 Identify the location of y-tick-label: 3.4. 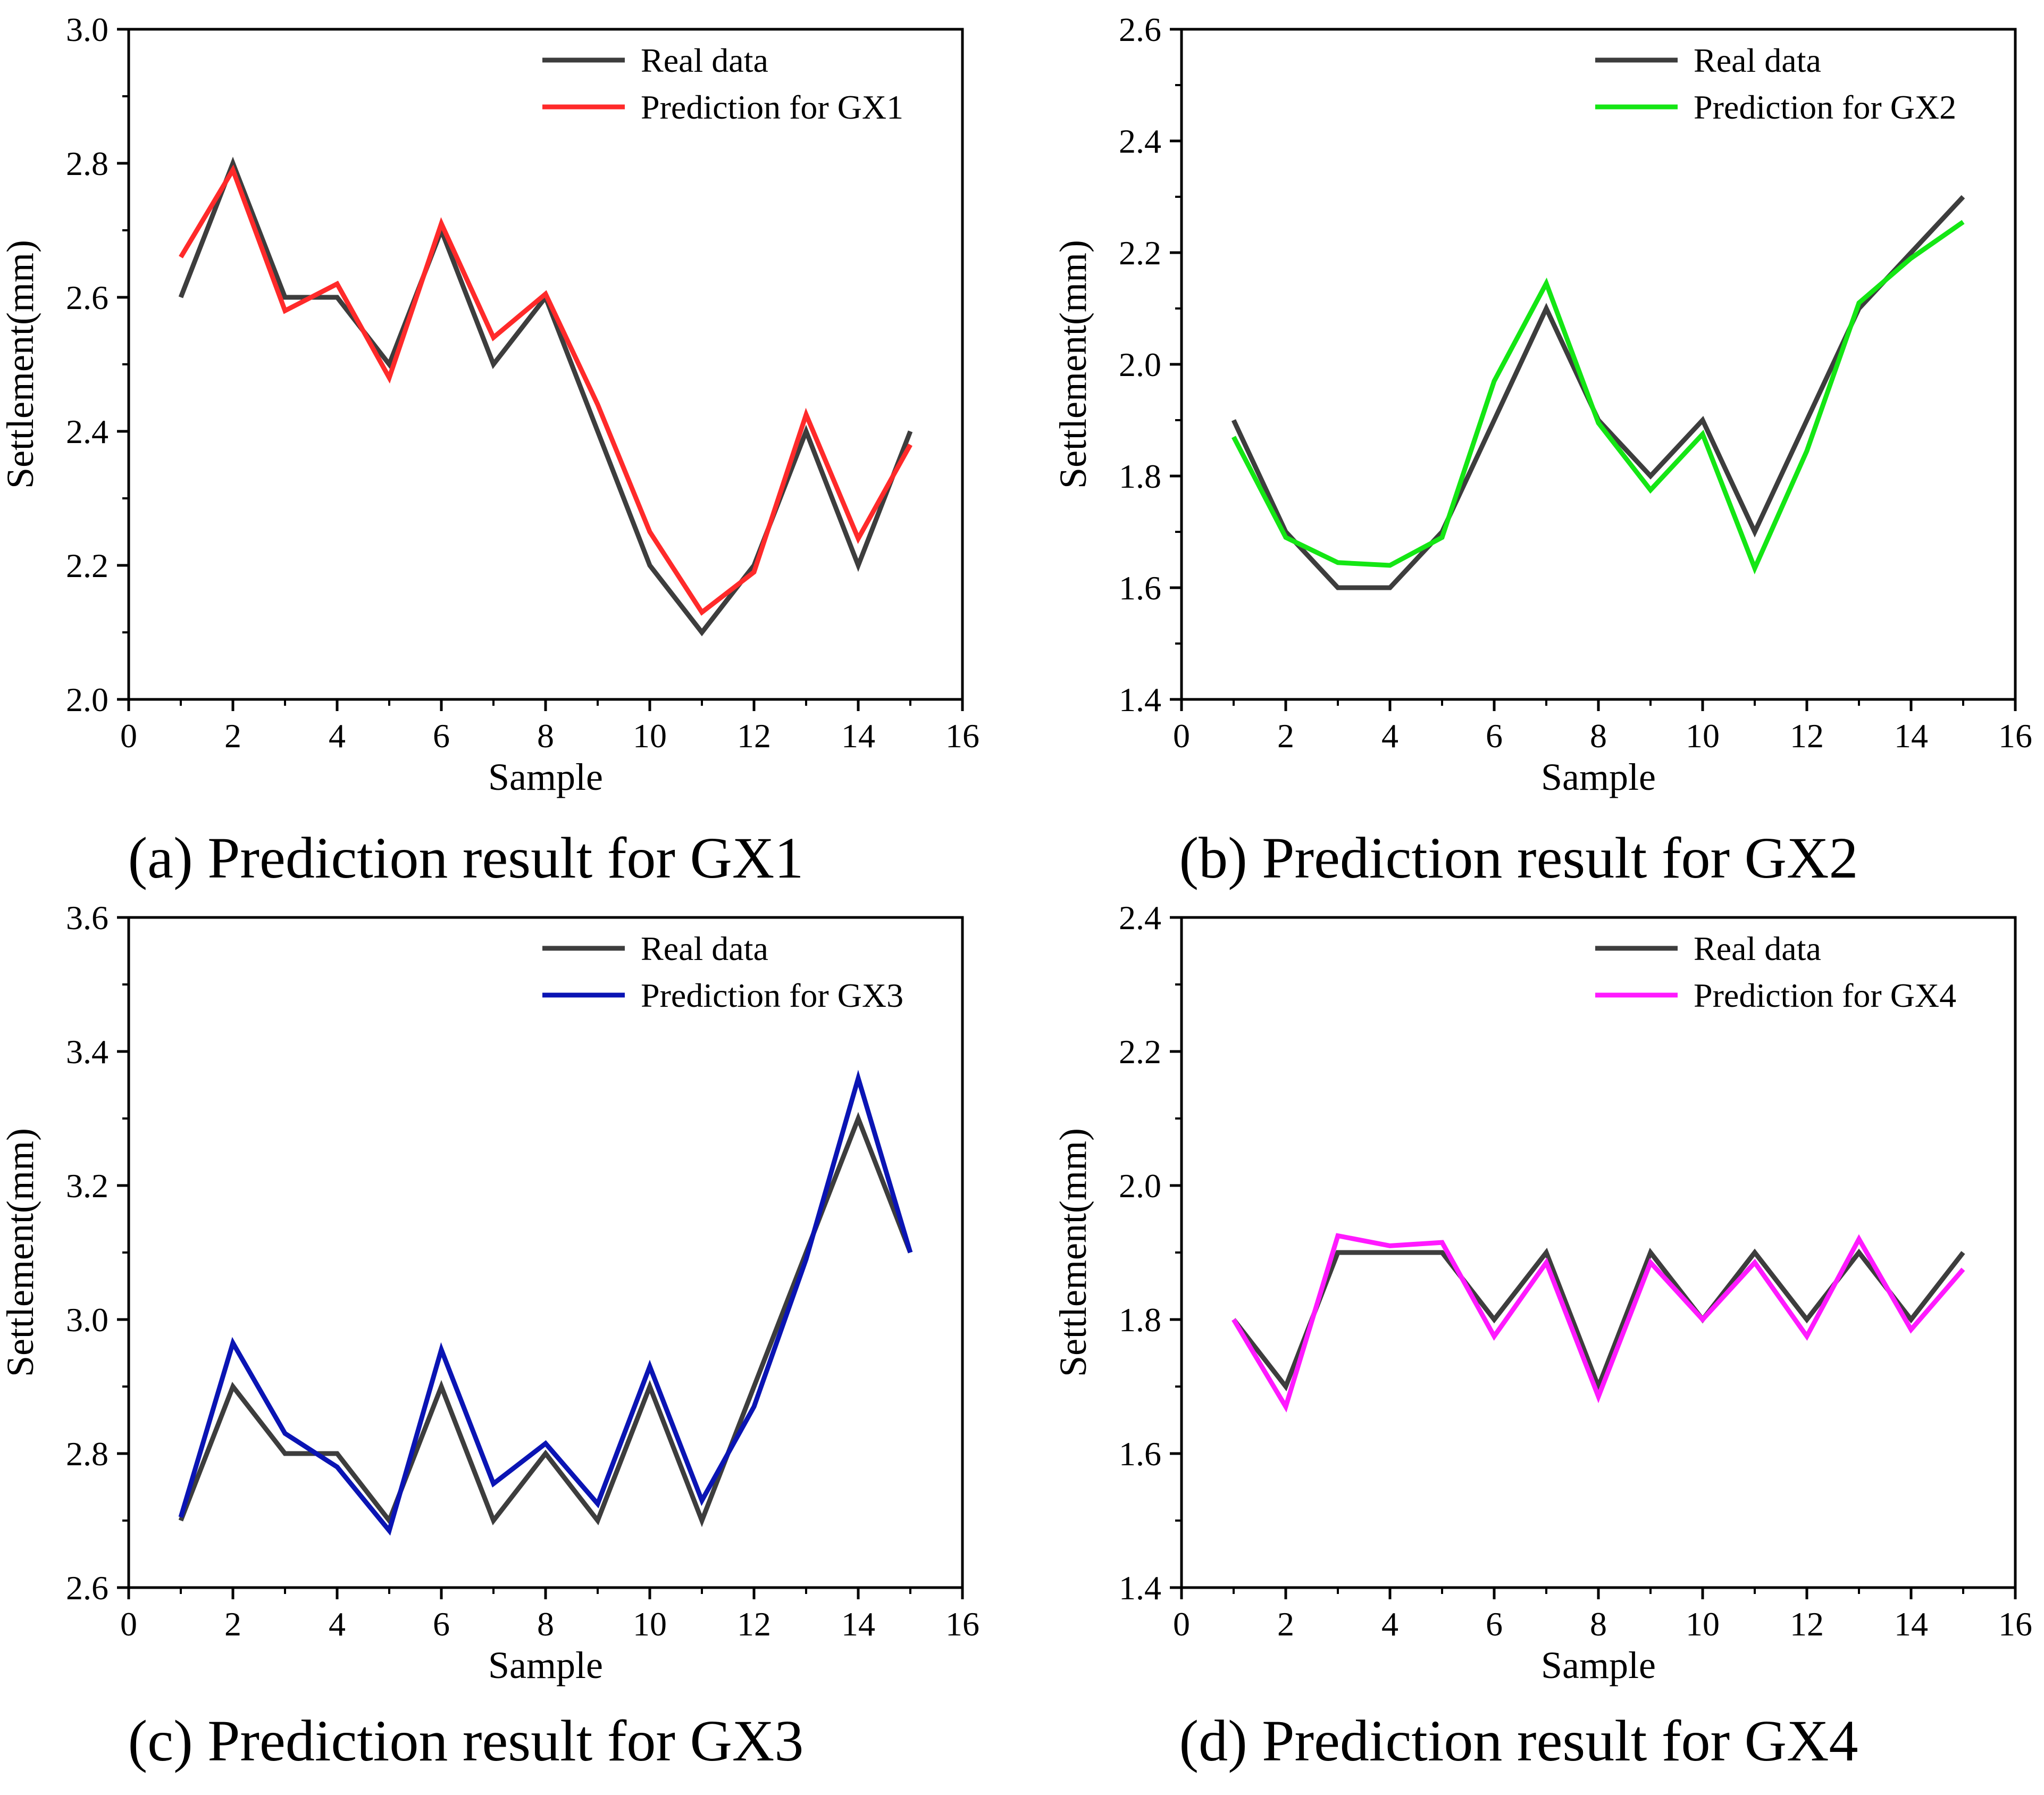
(87, 1052).